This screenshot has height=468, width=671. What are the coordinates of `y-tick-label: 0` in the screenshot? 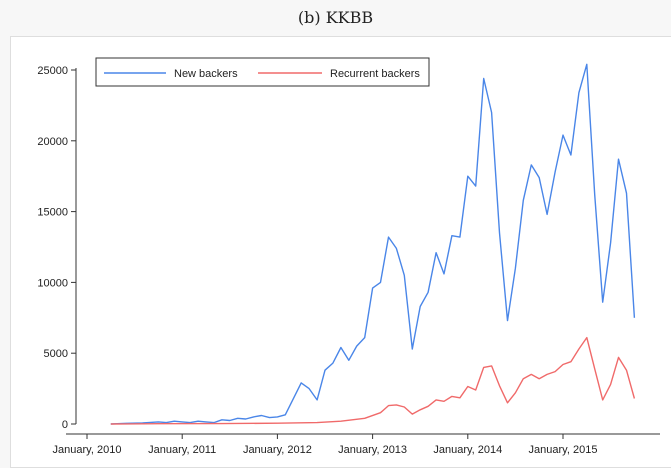 It's located at (65, 425).